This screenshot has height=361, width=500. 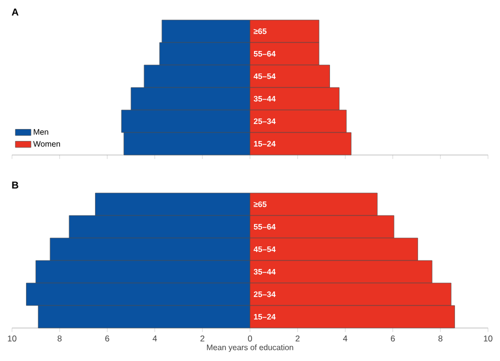 I want to click on x-tick-label: 0, so click(x=250, y=339).